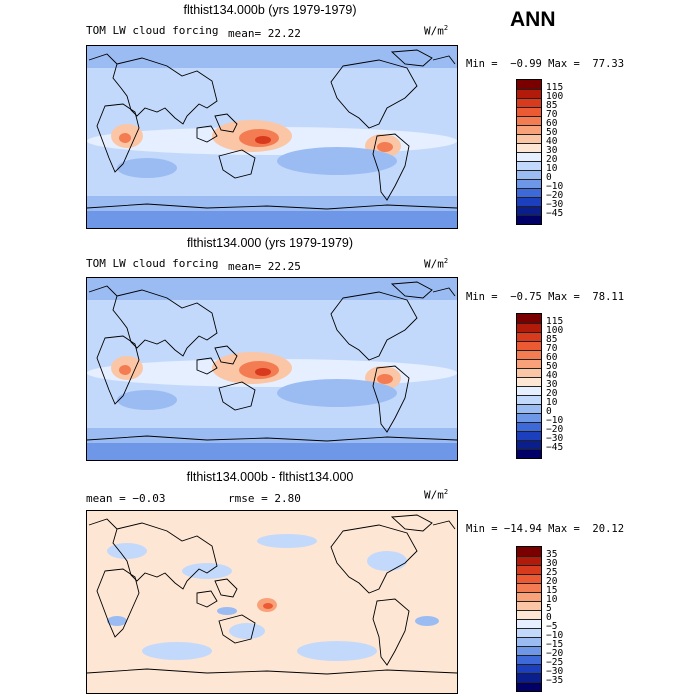 The width and height of the screenshot is (700, 700). I want to click on panel-2-title: flthist134.000 (yrs 1979-1979), so click(270, 243).